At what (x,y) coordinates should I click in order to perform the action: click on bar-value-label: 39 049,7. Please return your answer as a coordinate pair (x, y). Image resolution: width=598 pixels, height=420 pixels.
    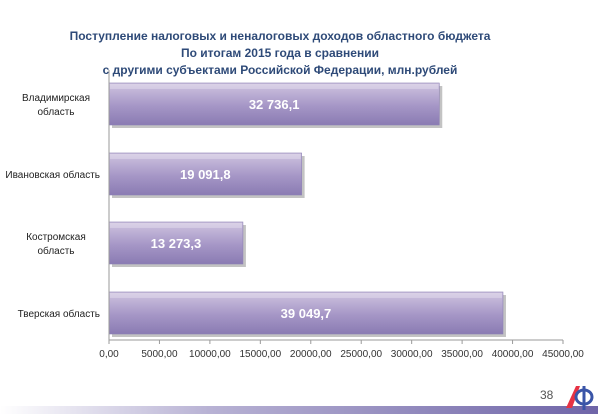
    Looking at the image, I should click on (306, 313).